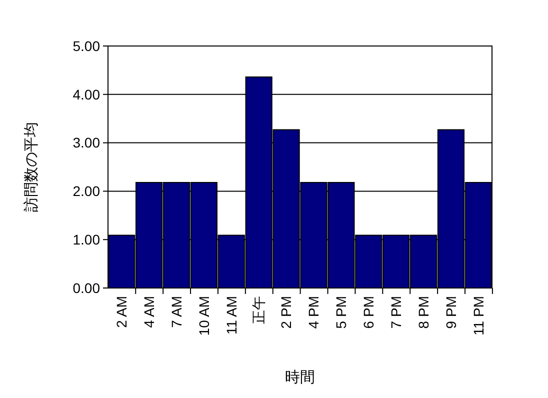 This screenshot has height=398, width=548. What do you see at coordinates (368, 312) in the screenshot?
I see `x-tick-label: 6 PM` at bounding box center [368, 312].